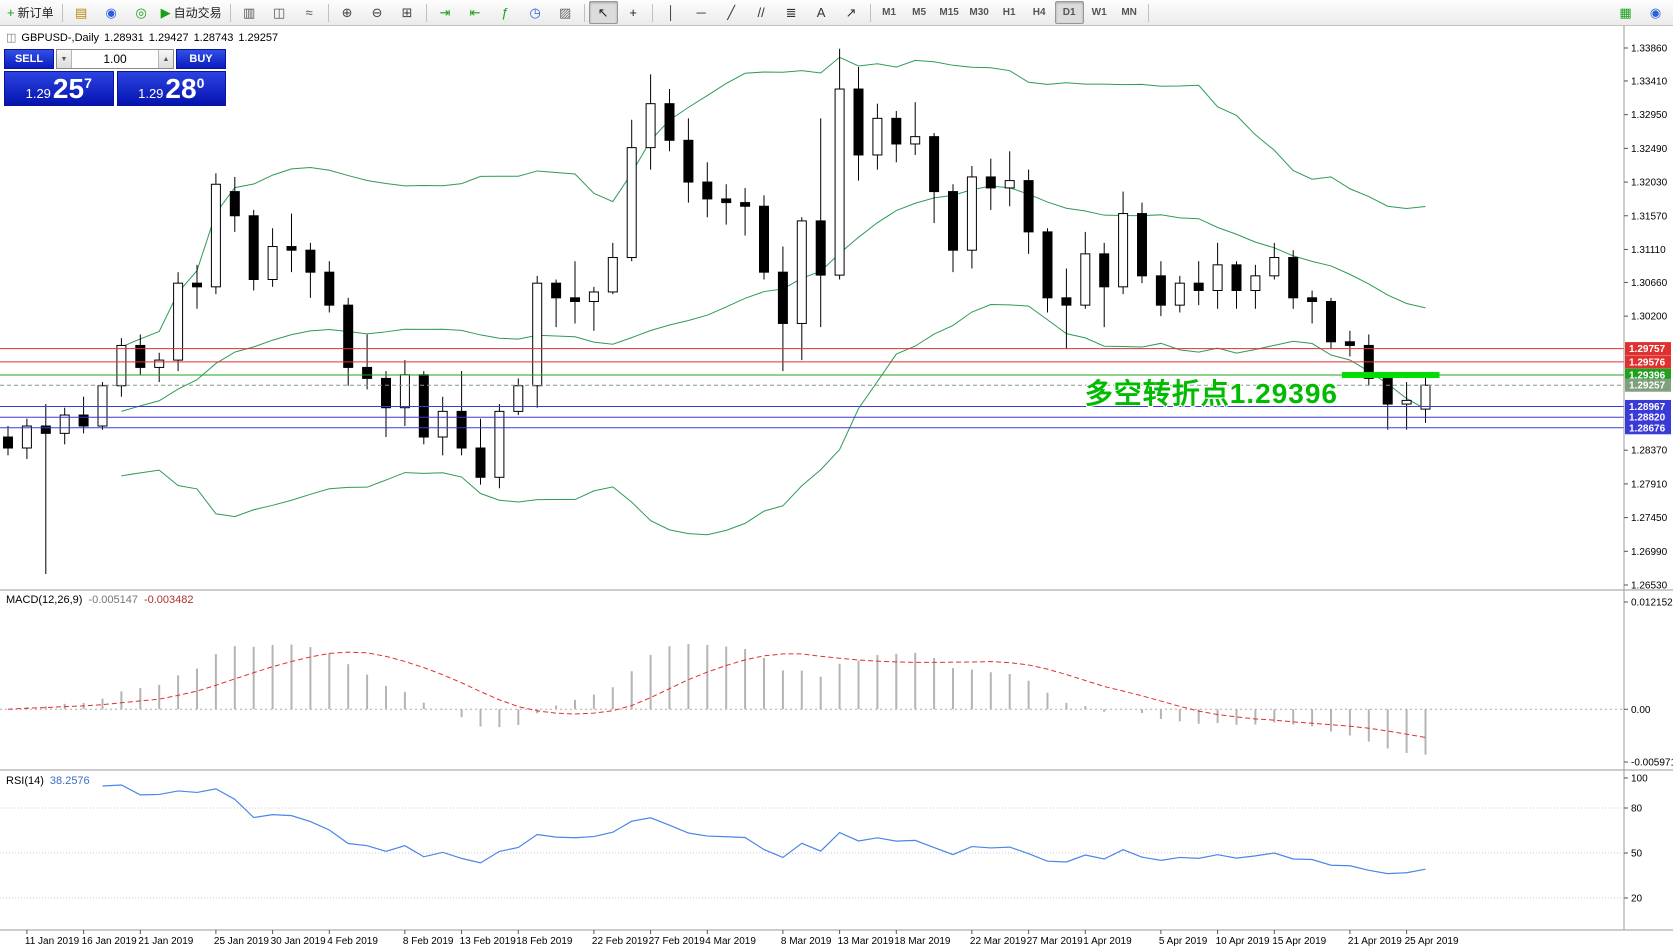 This screenshot has height=947, width=1673. I want to click on timeframe-h1: H1, so click(1009, 12).